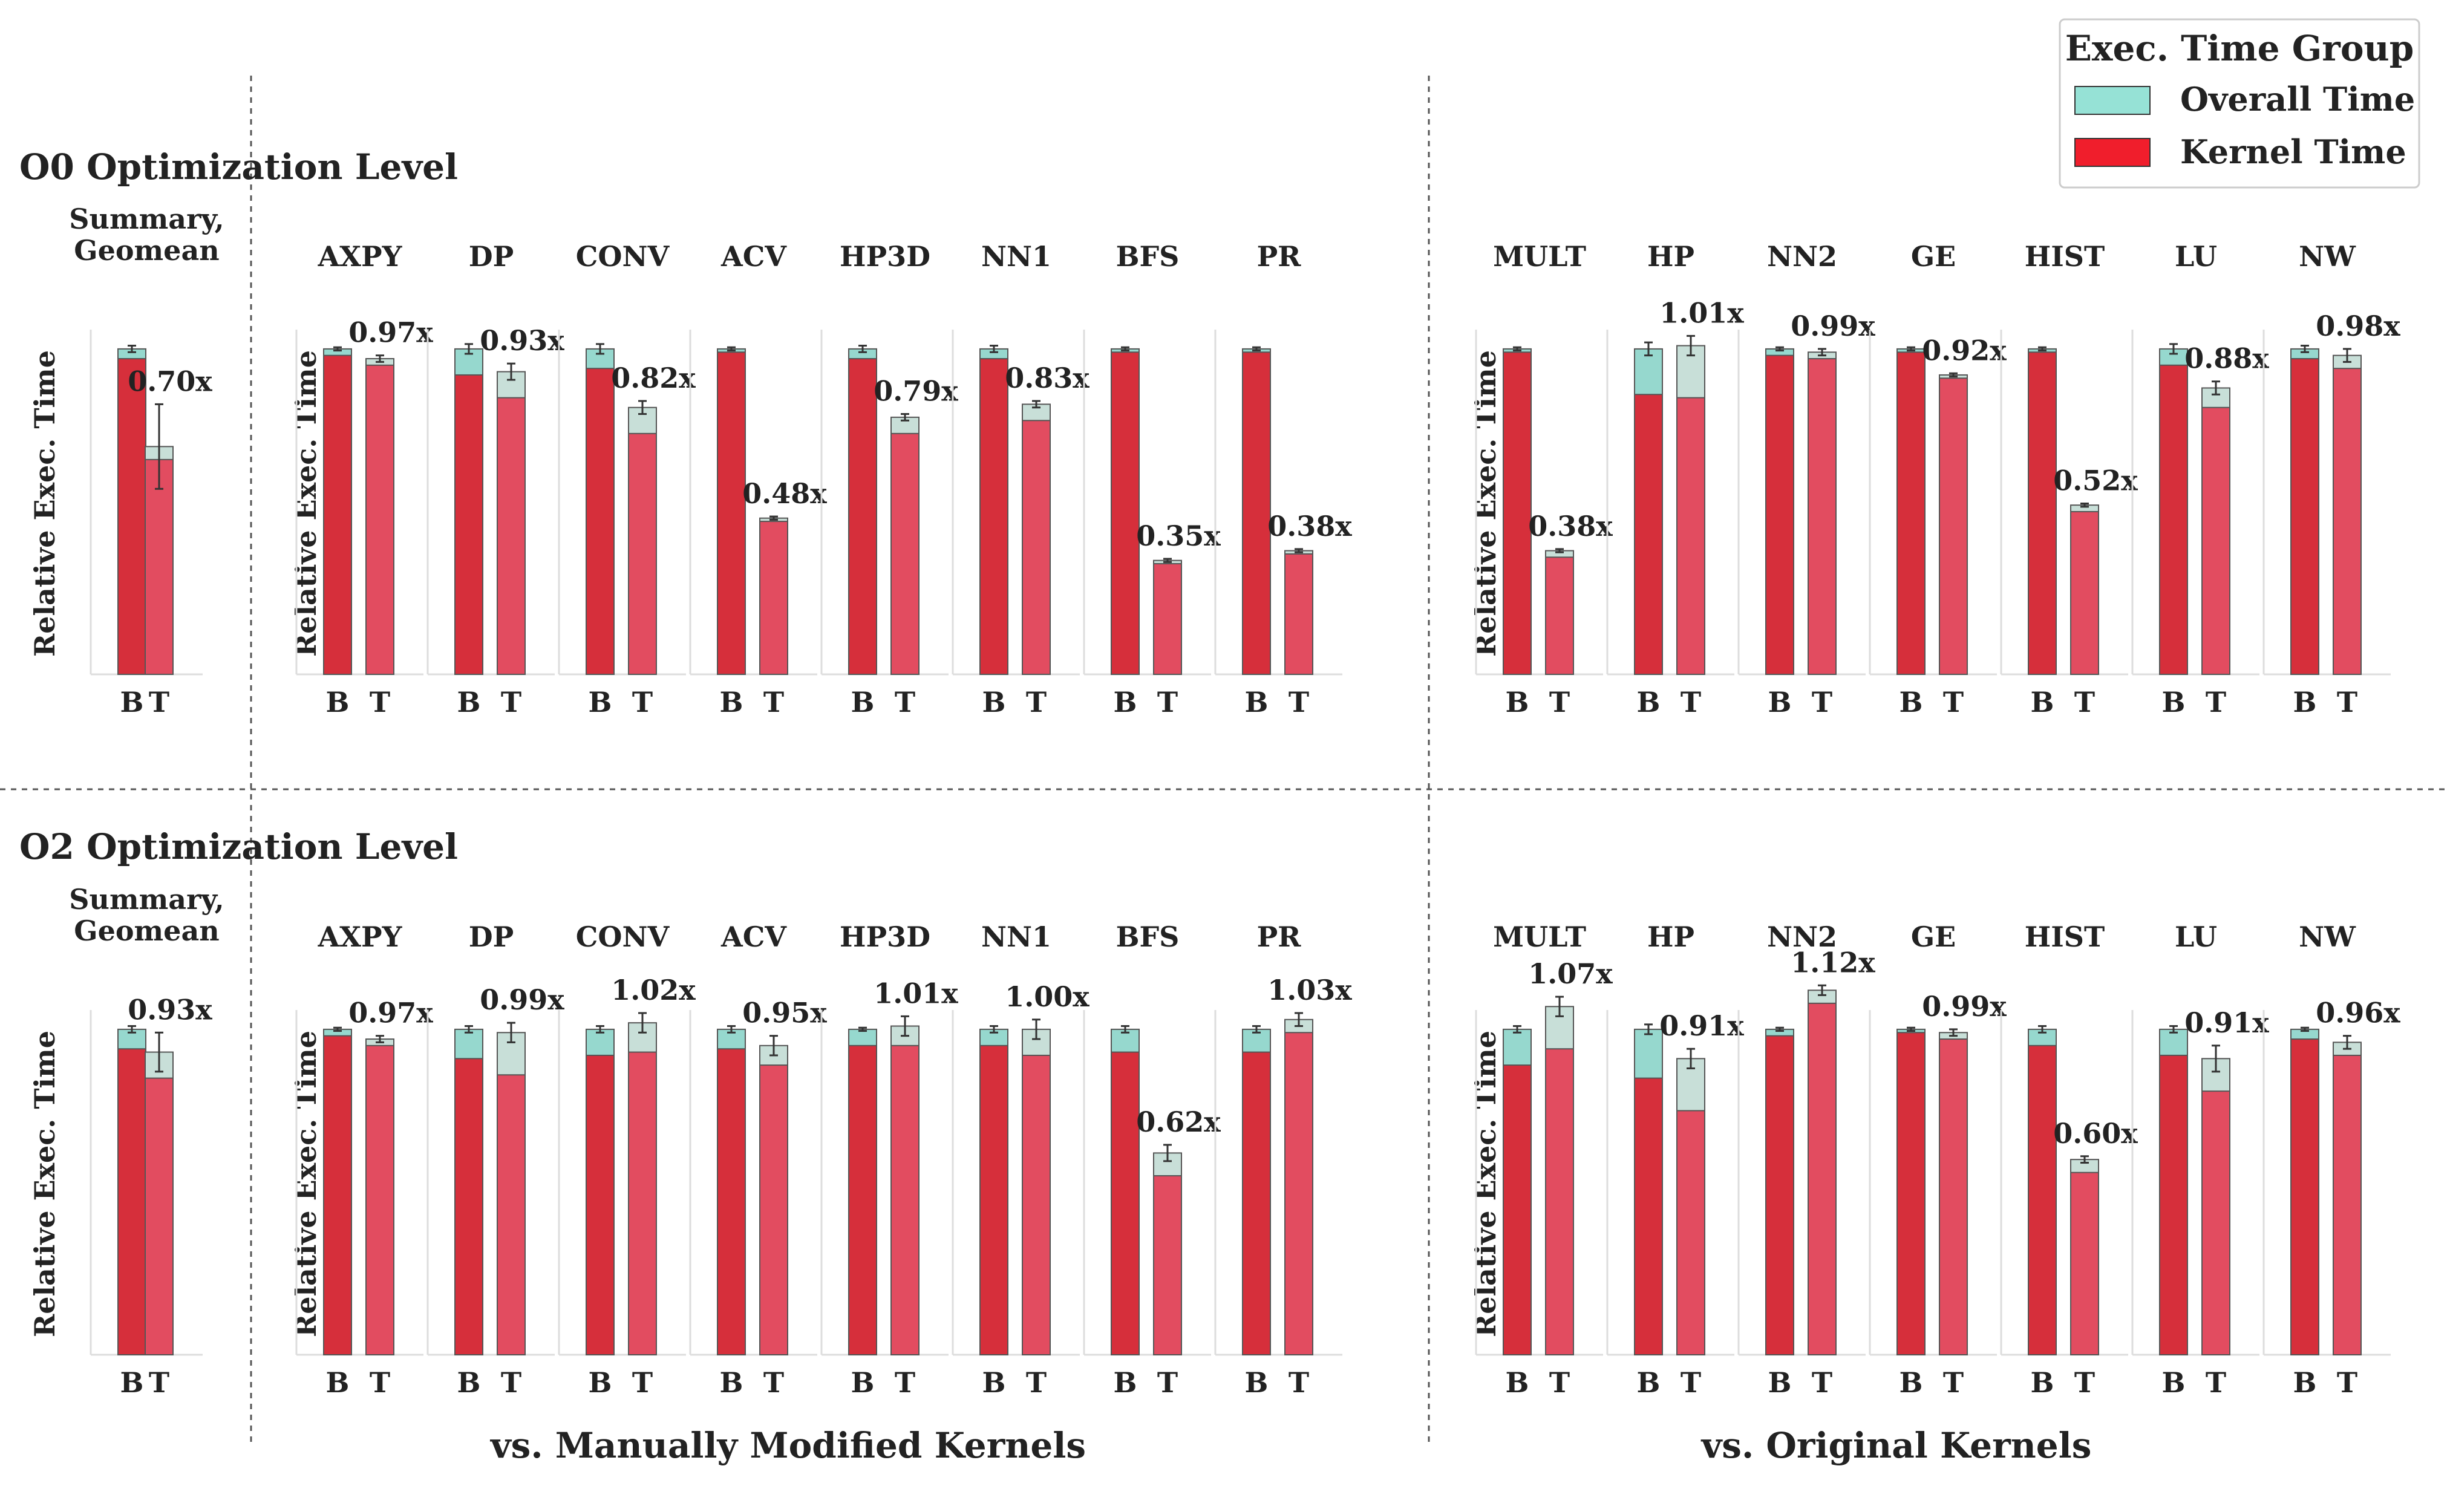  What do you see at coordinates (1148, 937) in the screenshot?
I see `panel-title: BFS` at bounding box center [1148, 937].